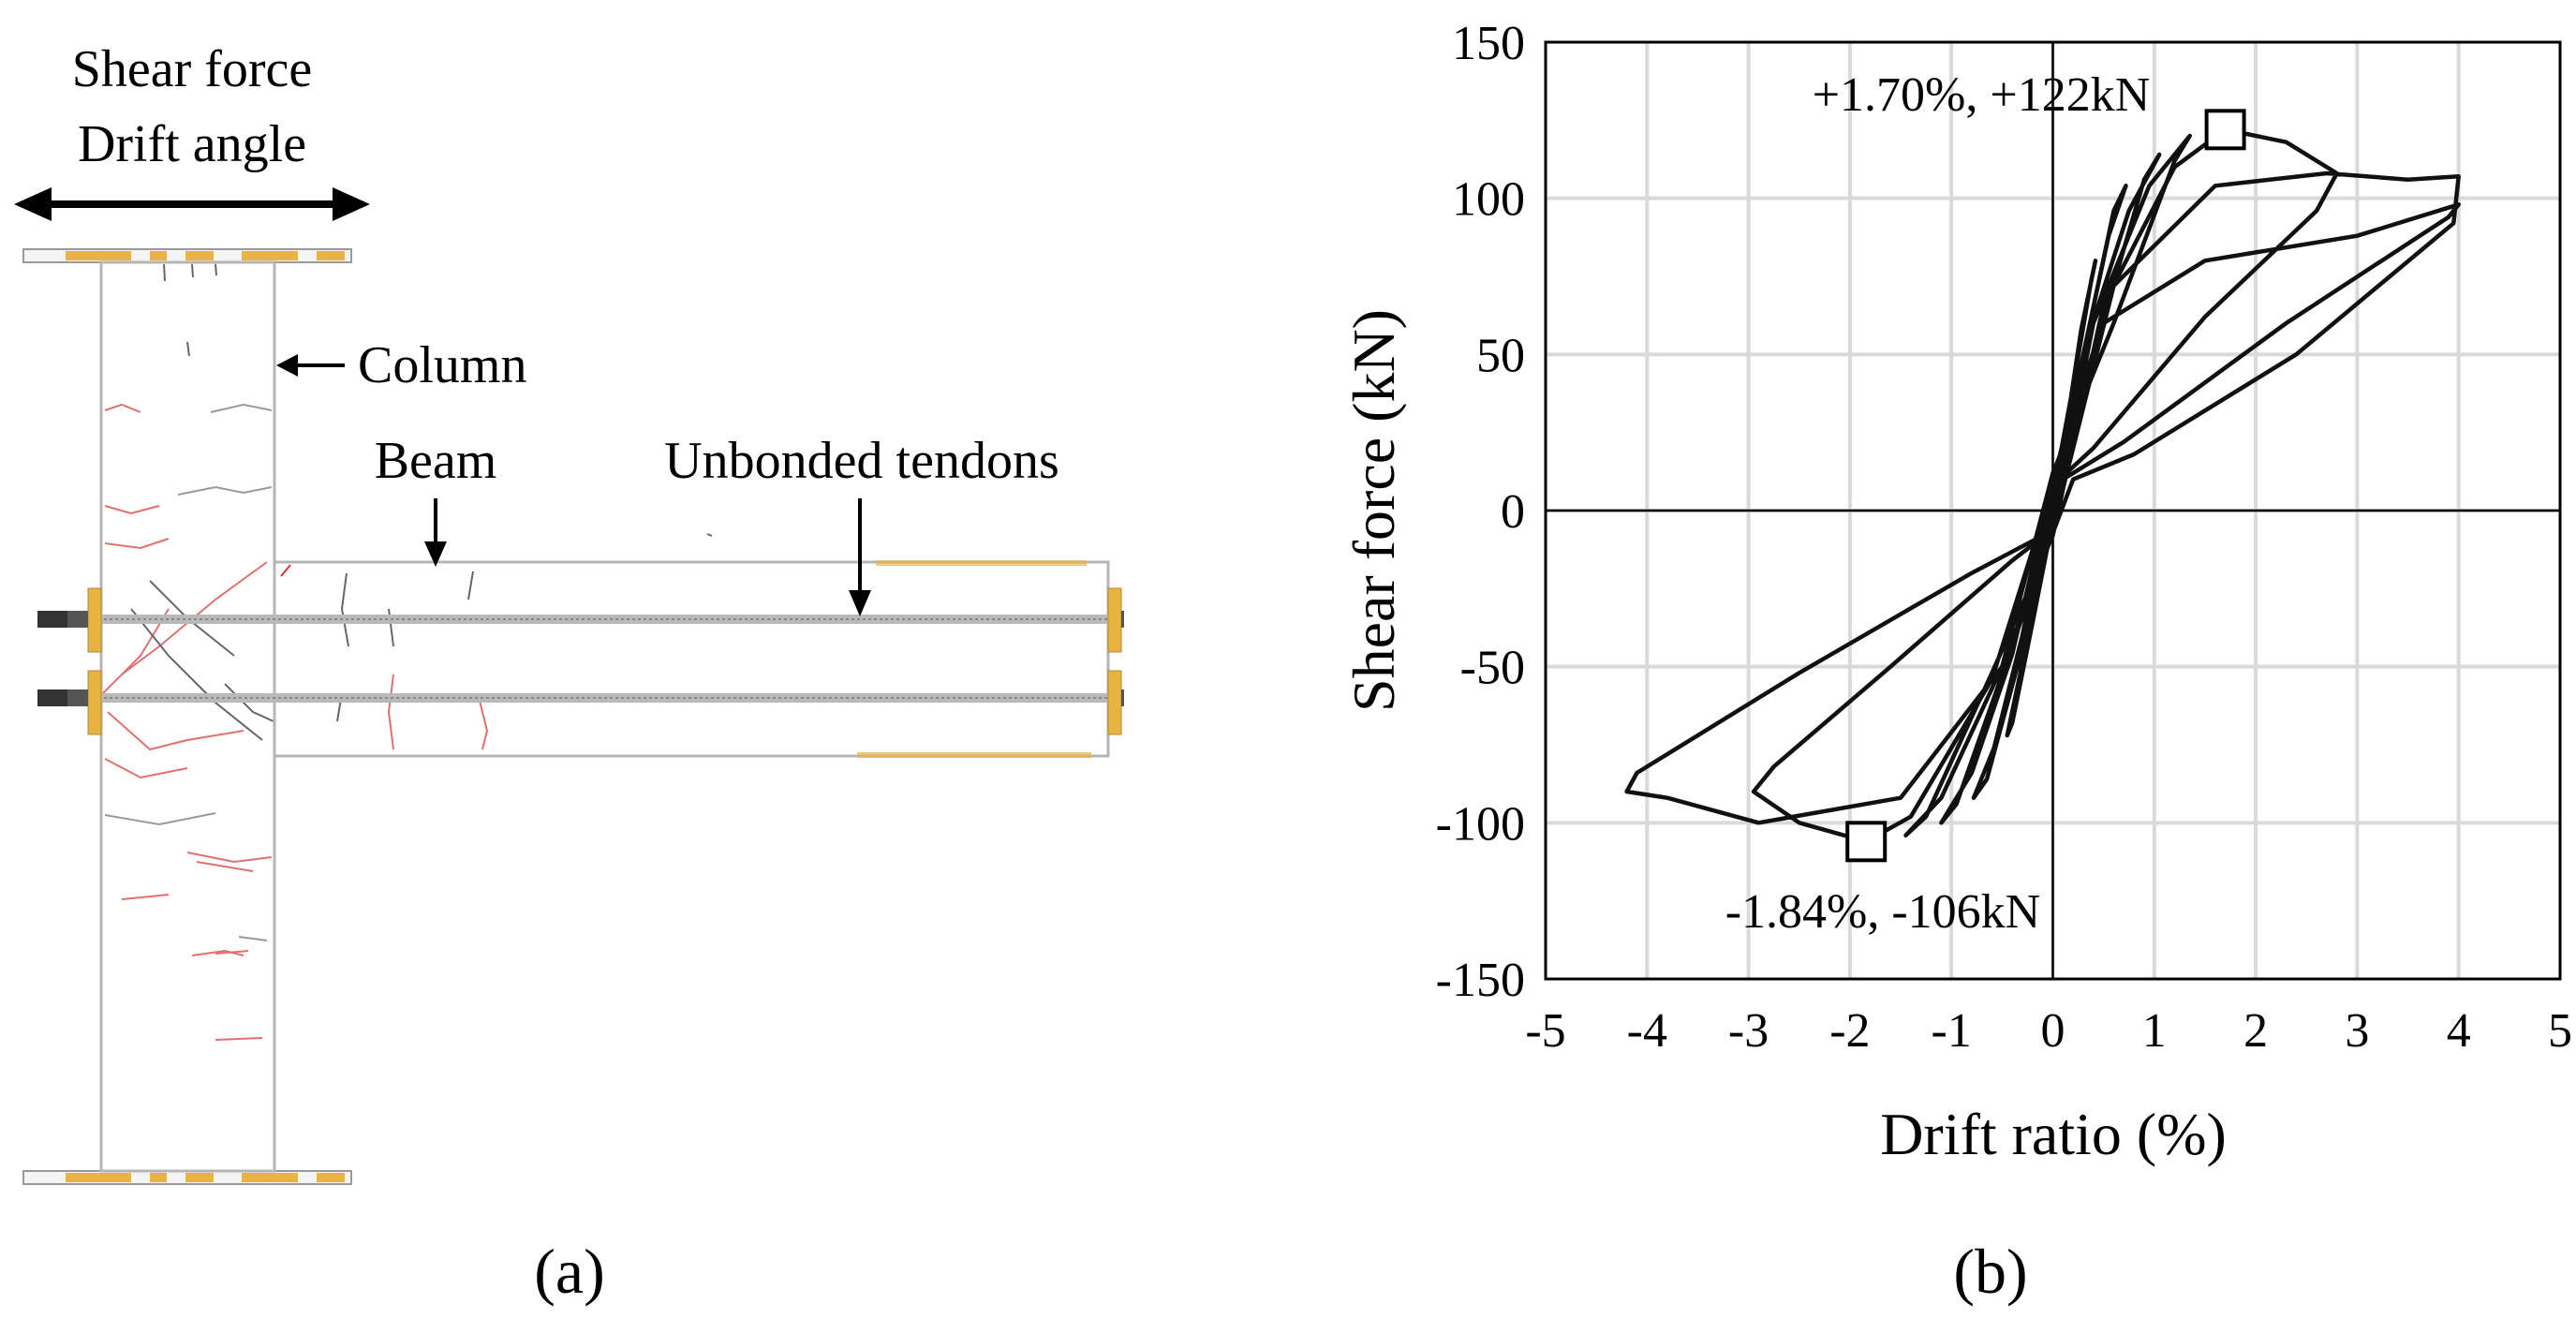 The height and width of the screenshot is (1319, 2576). What do you see at coordinates (1748, 1031) in the screenshot?
I see `x-tick-label: -3` at bounding box center [1748, 1031].